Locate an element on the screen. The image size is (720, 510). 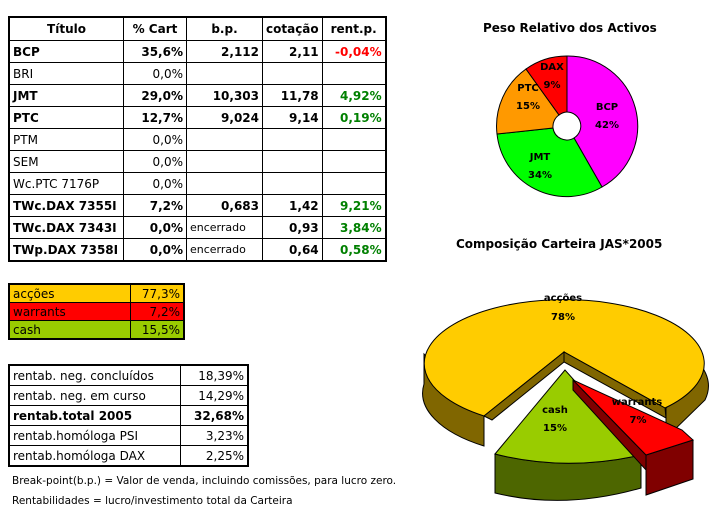
label-ptc: PTC is located at coordinates (528, 88).